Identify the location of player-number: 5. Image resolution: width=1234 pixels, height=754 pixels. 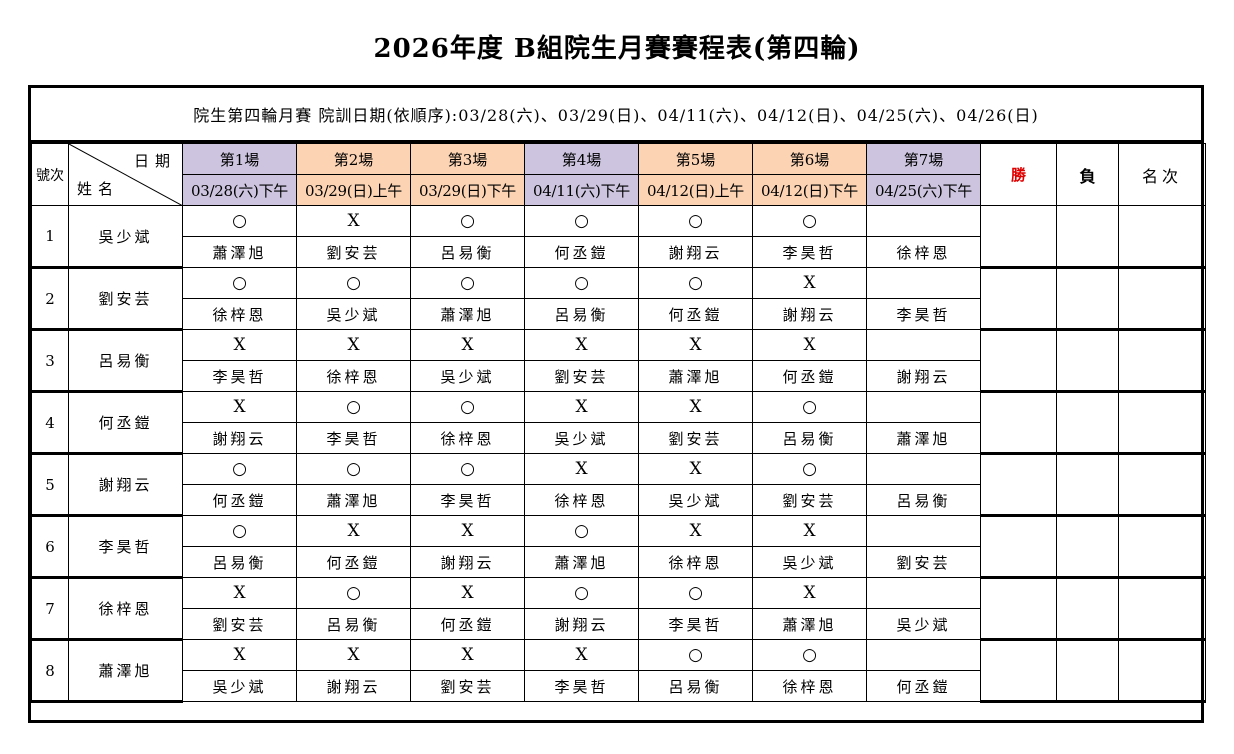
(50, 485).